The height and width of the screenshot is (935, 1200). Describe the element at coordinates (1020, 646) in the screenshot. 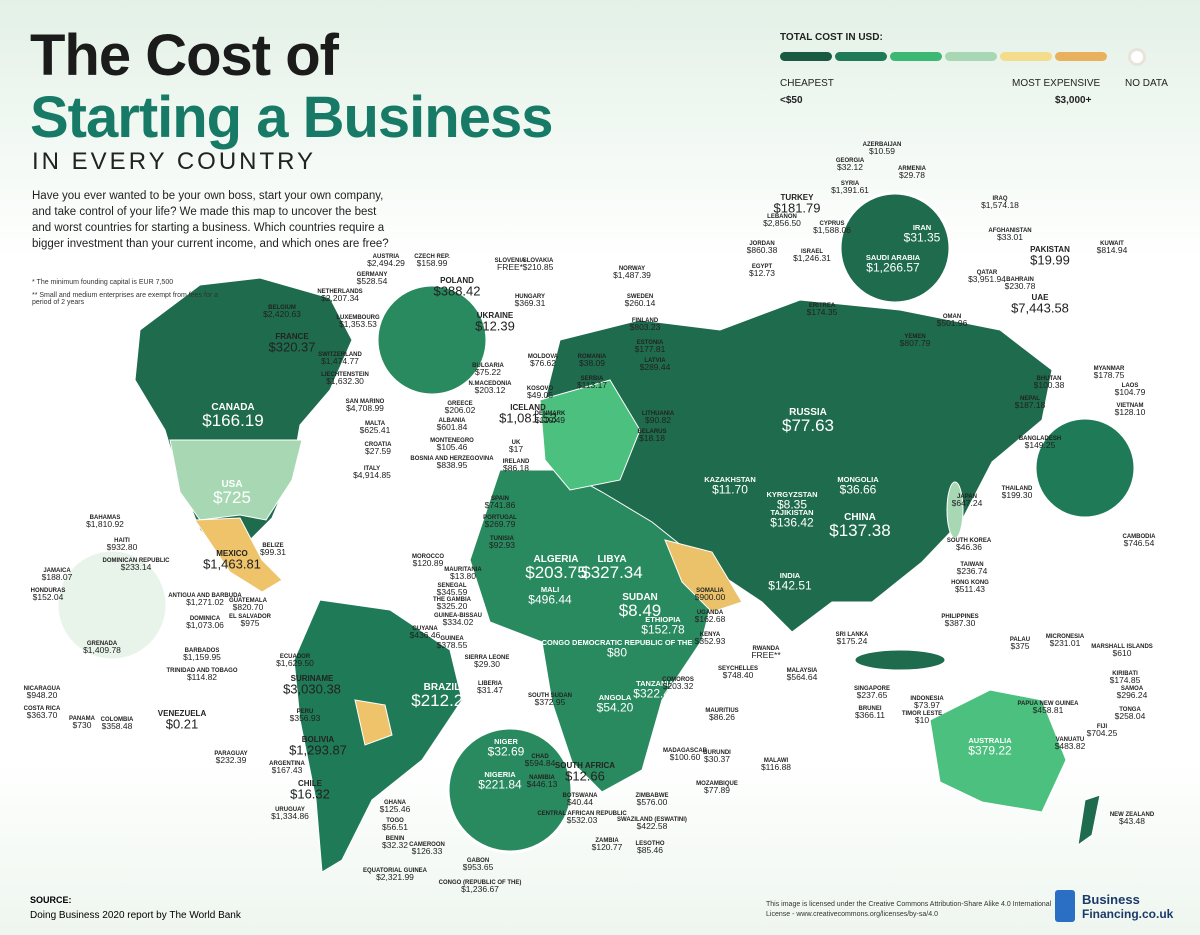

I see `country-cost: $375` at that location.